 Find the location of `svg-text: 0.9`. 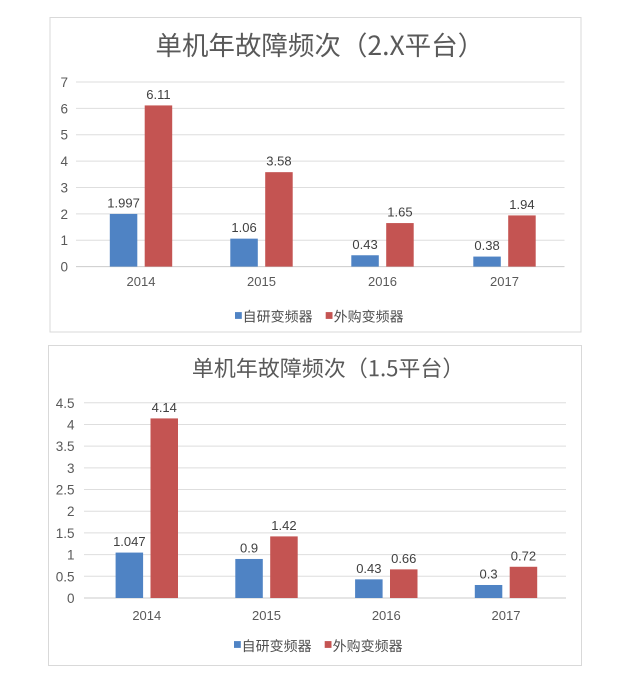

svg-text: 0.9 is located at coordinates (249, 547).